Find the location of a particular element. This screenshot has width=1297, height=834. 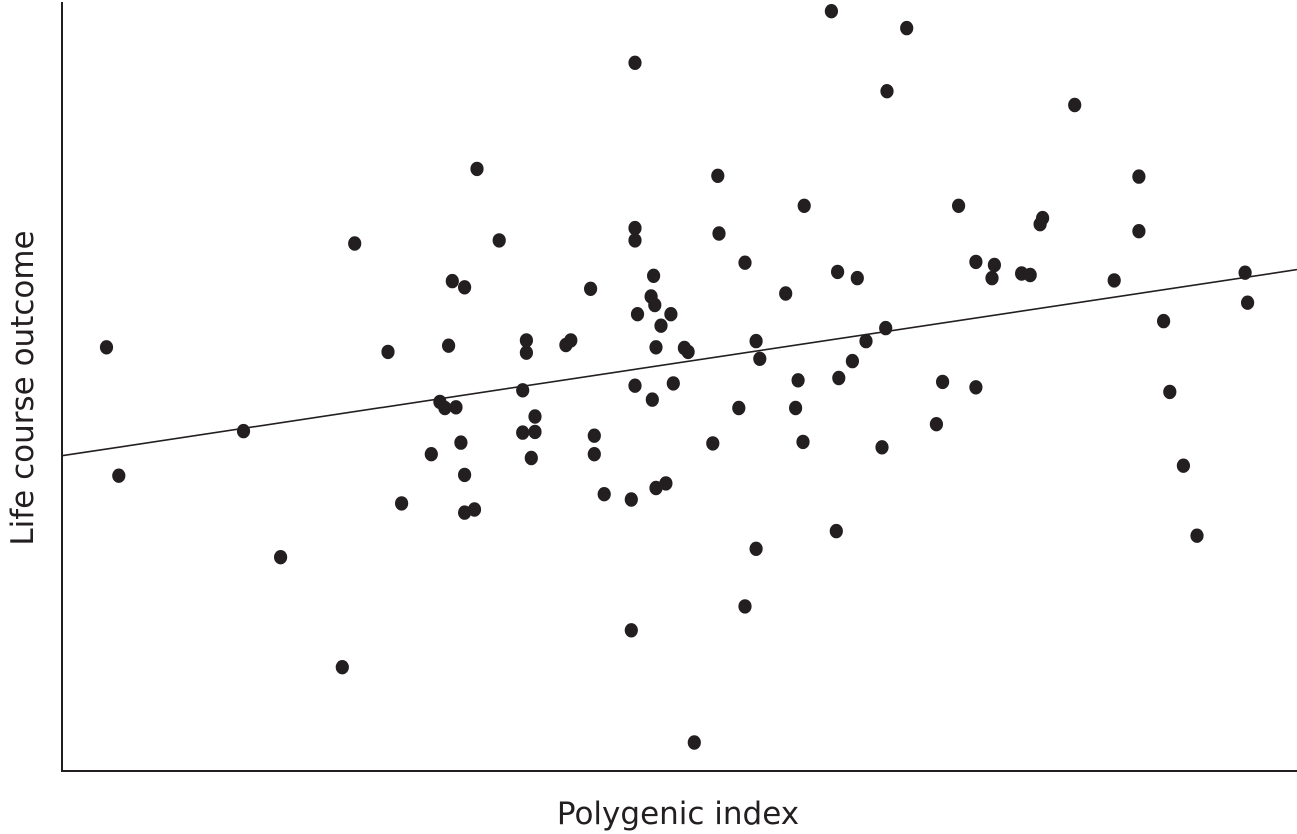

x-axis-title: Polygenic index is located at coordinates (678, 814).